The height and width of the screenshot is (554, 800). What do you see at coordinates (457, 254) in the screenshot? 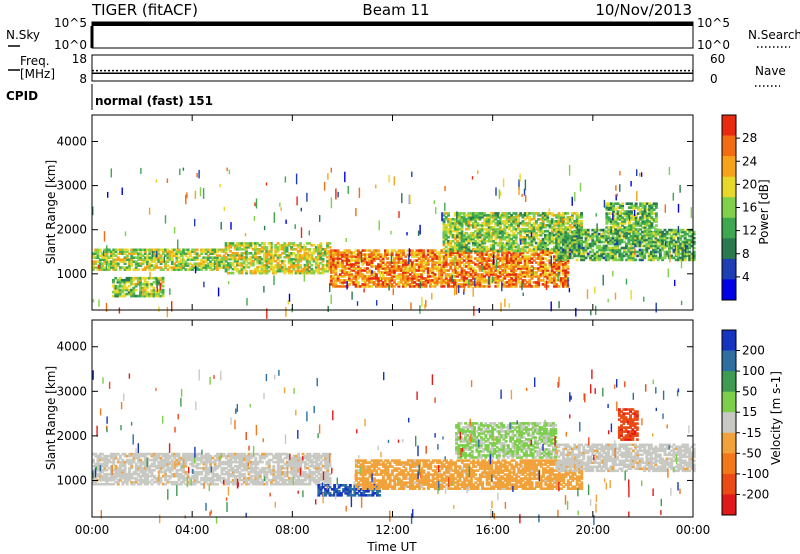
I see `power-cell-3-1940` at bounding box center [457, 254].